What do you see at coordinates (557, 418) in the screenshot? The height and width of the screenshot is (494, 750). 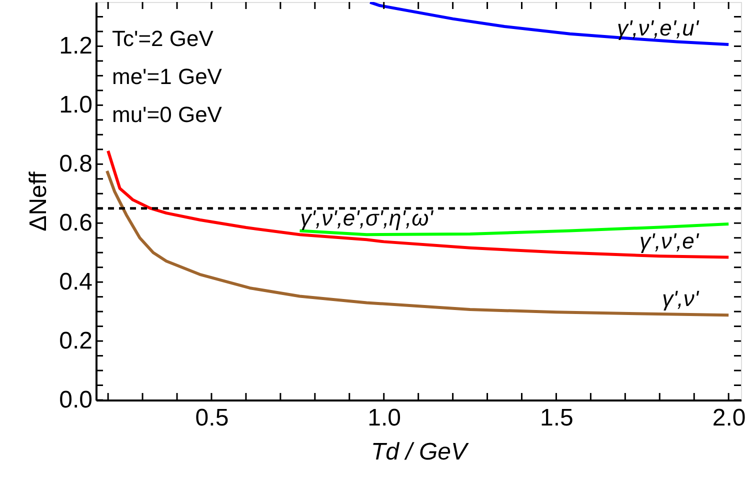 I see `x-tick-label: 1.5` at bounding box center [557, 418].